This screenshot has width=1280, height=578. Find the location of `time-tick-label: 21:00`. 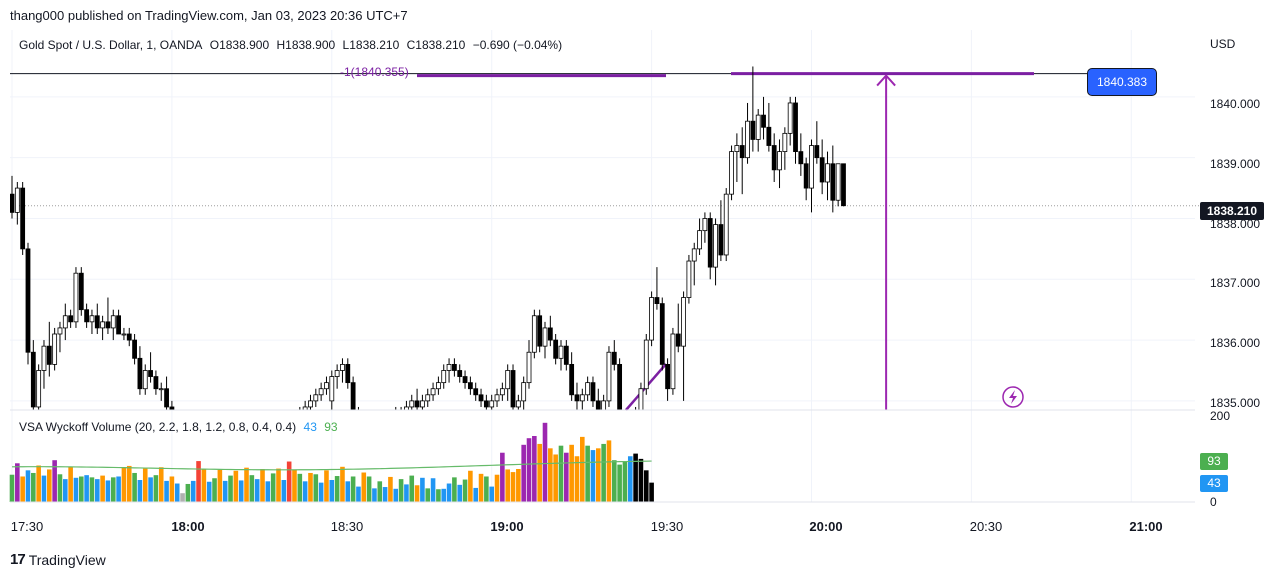

time-tick-label: 21:00 is located at coordinates (1146, 526).